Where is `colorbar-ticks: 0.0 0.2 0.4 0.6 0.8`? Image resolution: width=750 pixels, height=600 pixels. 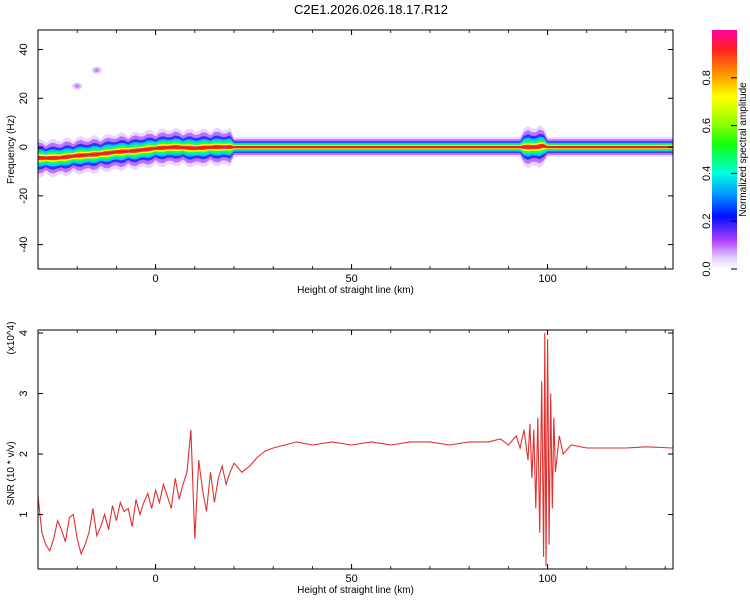 colorbar-ticks: 0.0 0.2 0.4 0.6 0.8 is located at coordinates (719, 173).